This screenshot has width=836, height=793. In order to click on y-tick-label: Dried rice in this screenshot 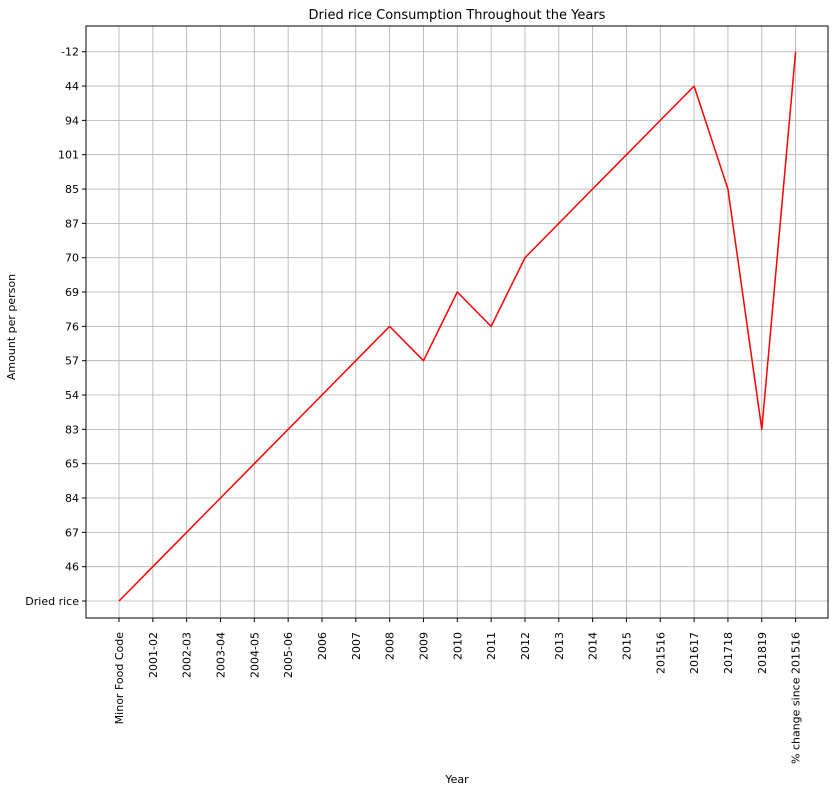, I will do `click(52, 601)`.